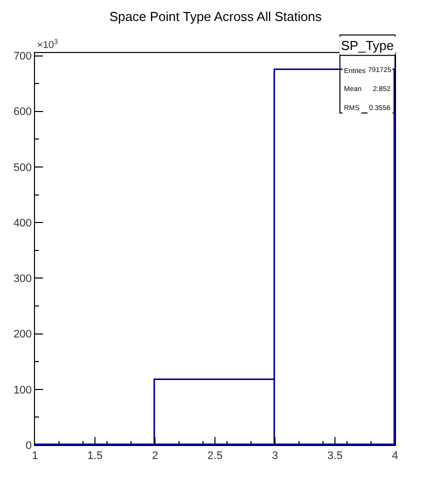 Image resolution: width=431 pixels, height=485 pixels. I want to click on y-tick-label: 0, so click(29, 446).